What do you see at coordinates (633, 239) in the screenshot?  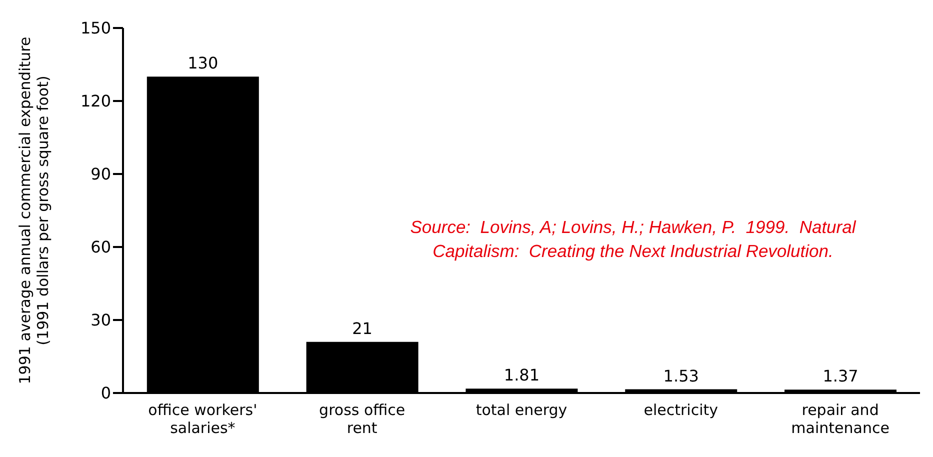 I see `annotation: Source: Lovins, A; Lovins, H.; Hawken, P. 1999. Natural Capitalism: Creating the Next Industrial Revolution.` at bounding box center [633, 239].